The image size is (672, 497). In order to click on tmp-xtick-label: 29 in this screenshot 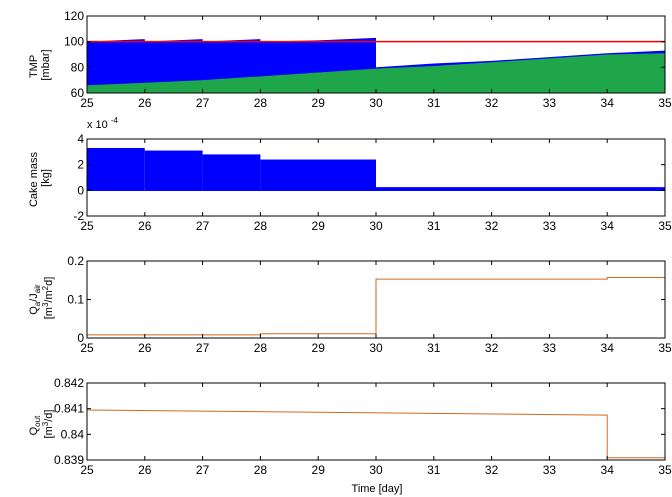, I will do `click(319, 103)`.